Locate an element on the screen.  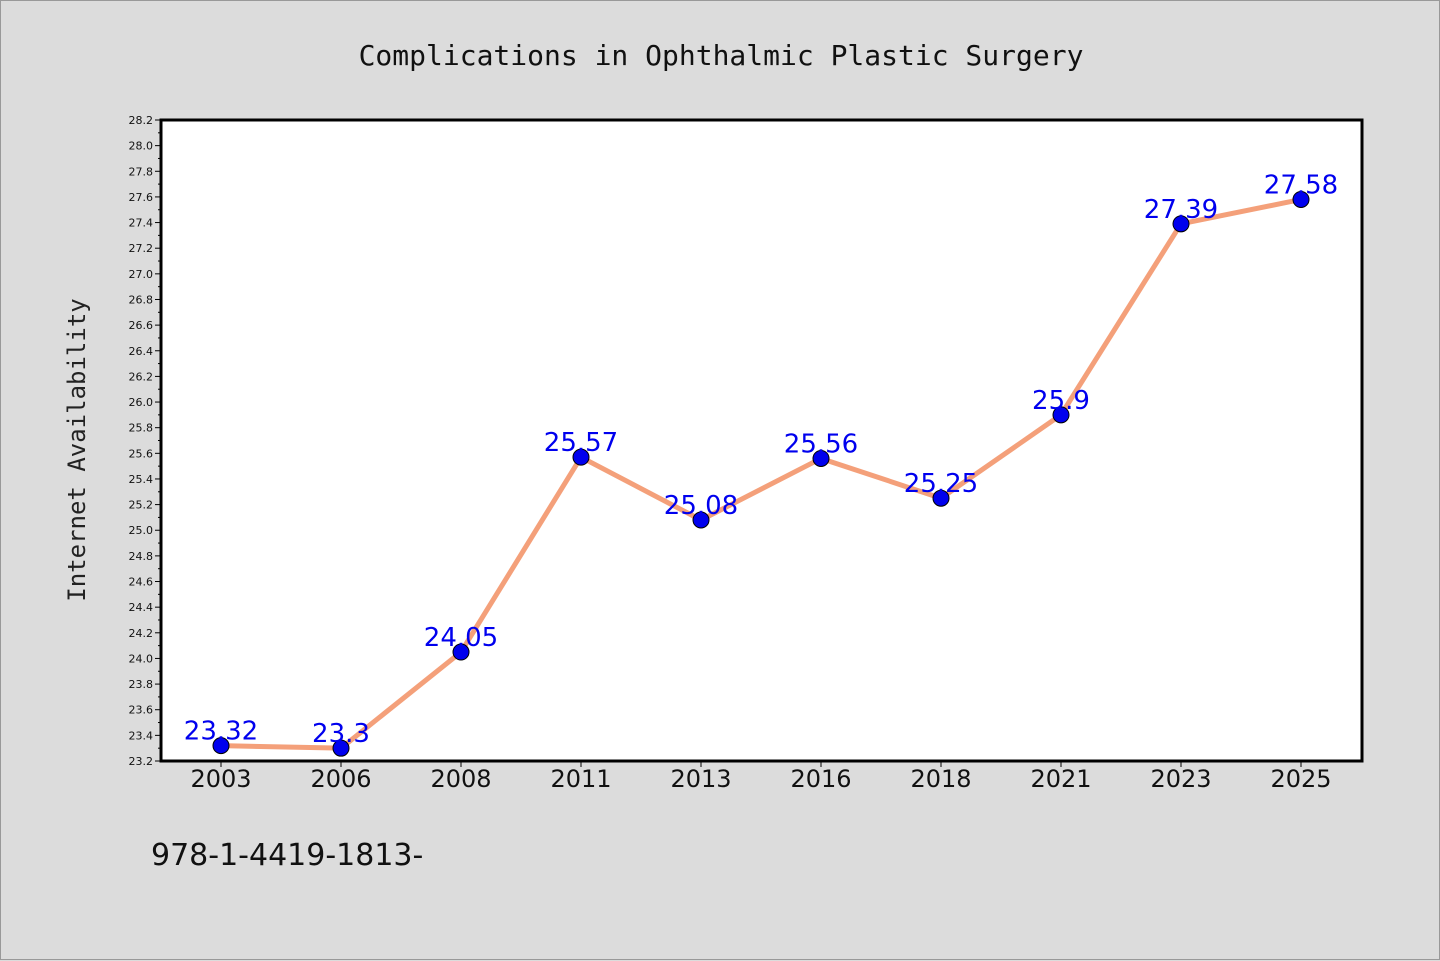
y-tick-label: 23.2 is located at coordinates (141, 761).